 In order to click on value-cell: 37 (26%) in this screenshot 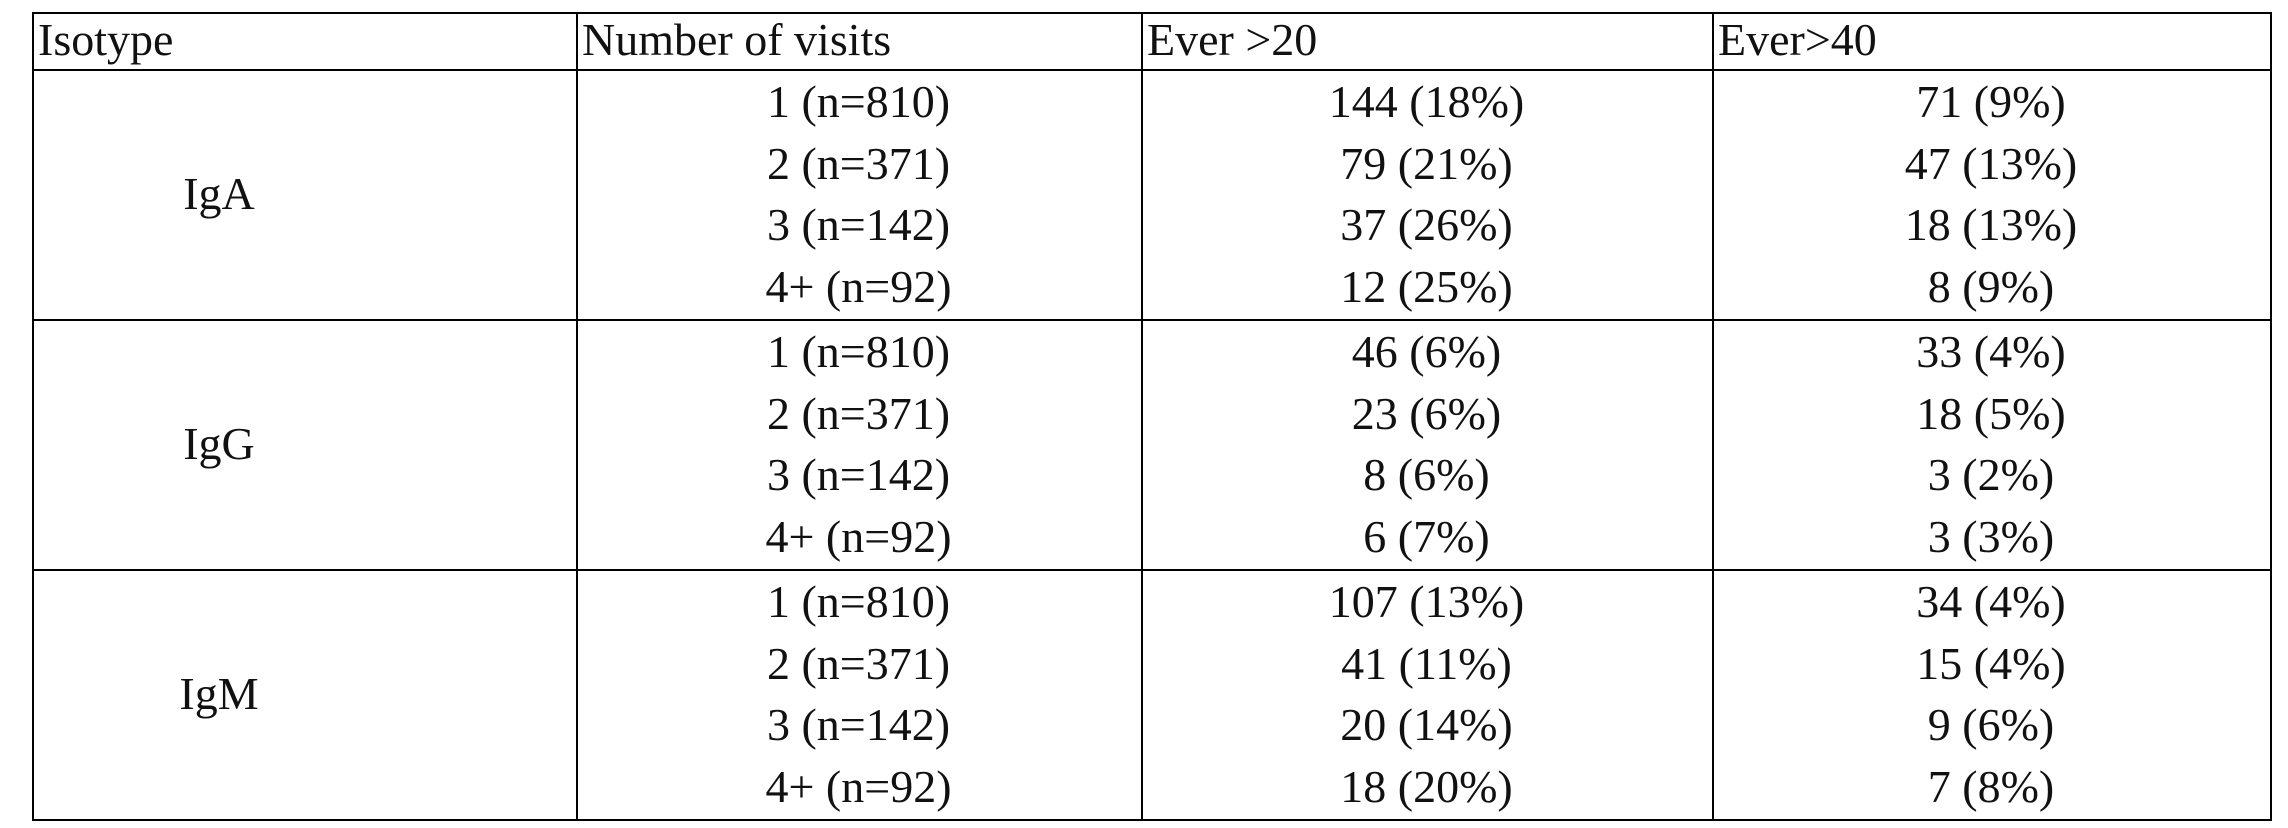, I will do `click(1426, 224)`.